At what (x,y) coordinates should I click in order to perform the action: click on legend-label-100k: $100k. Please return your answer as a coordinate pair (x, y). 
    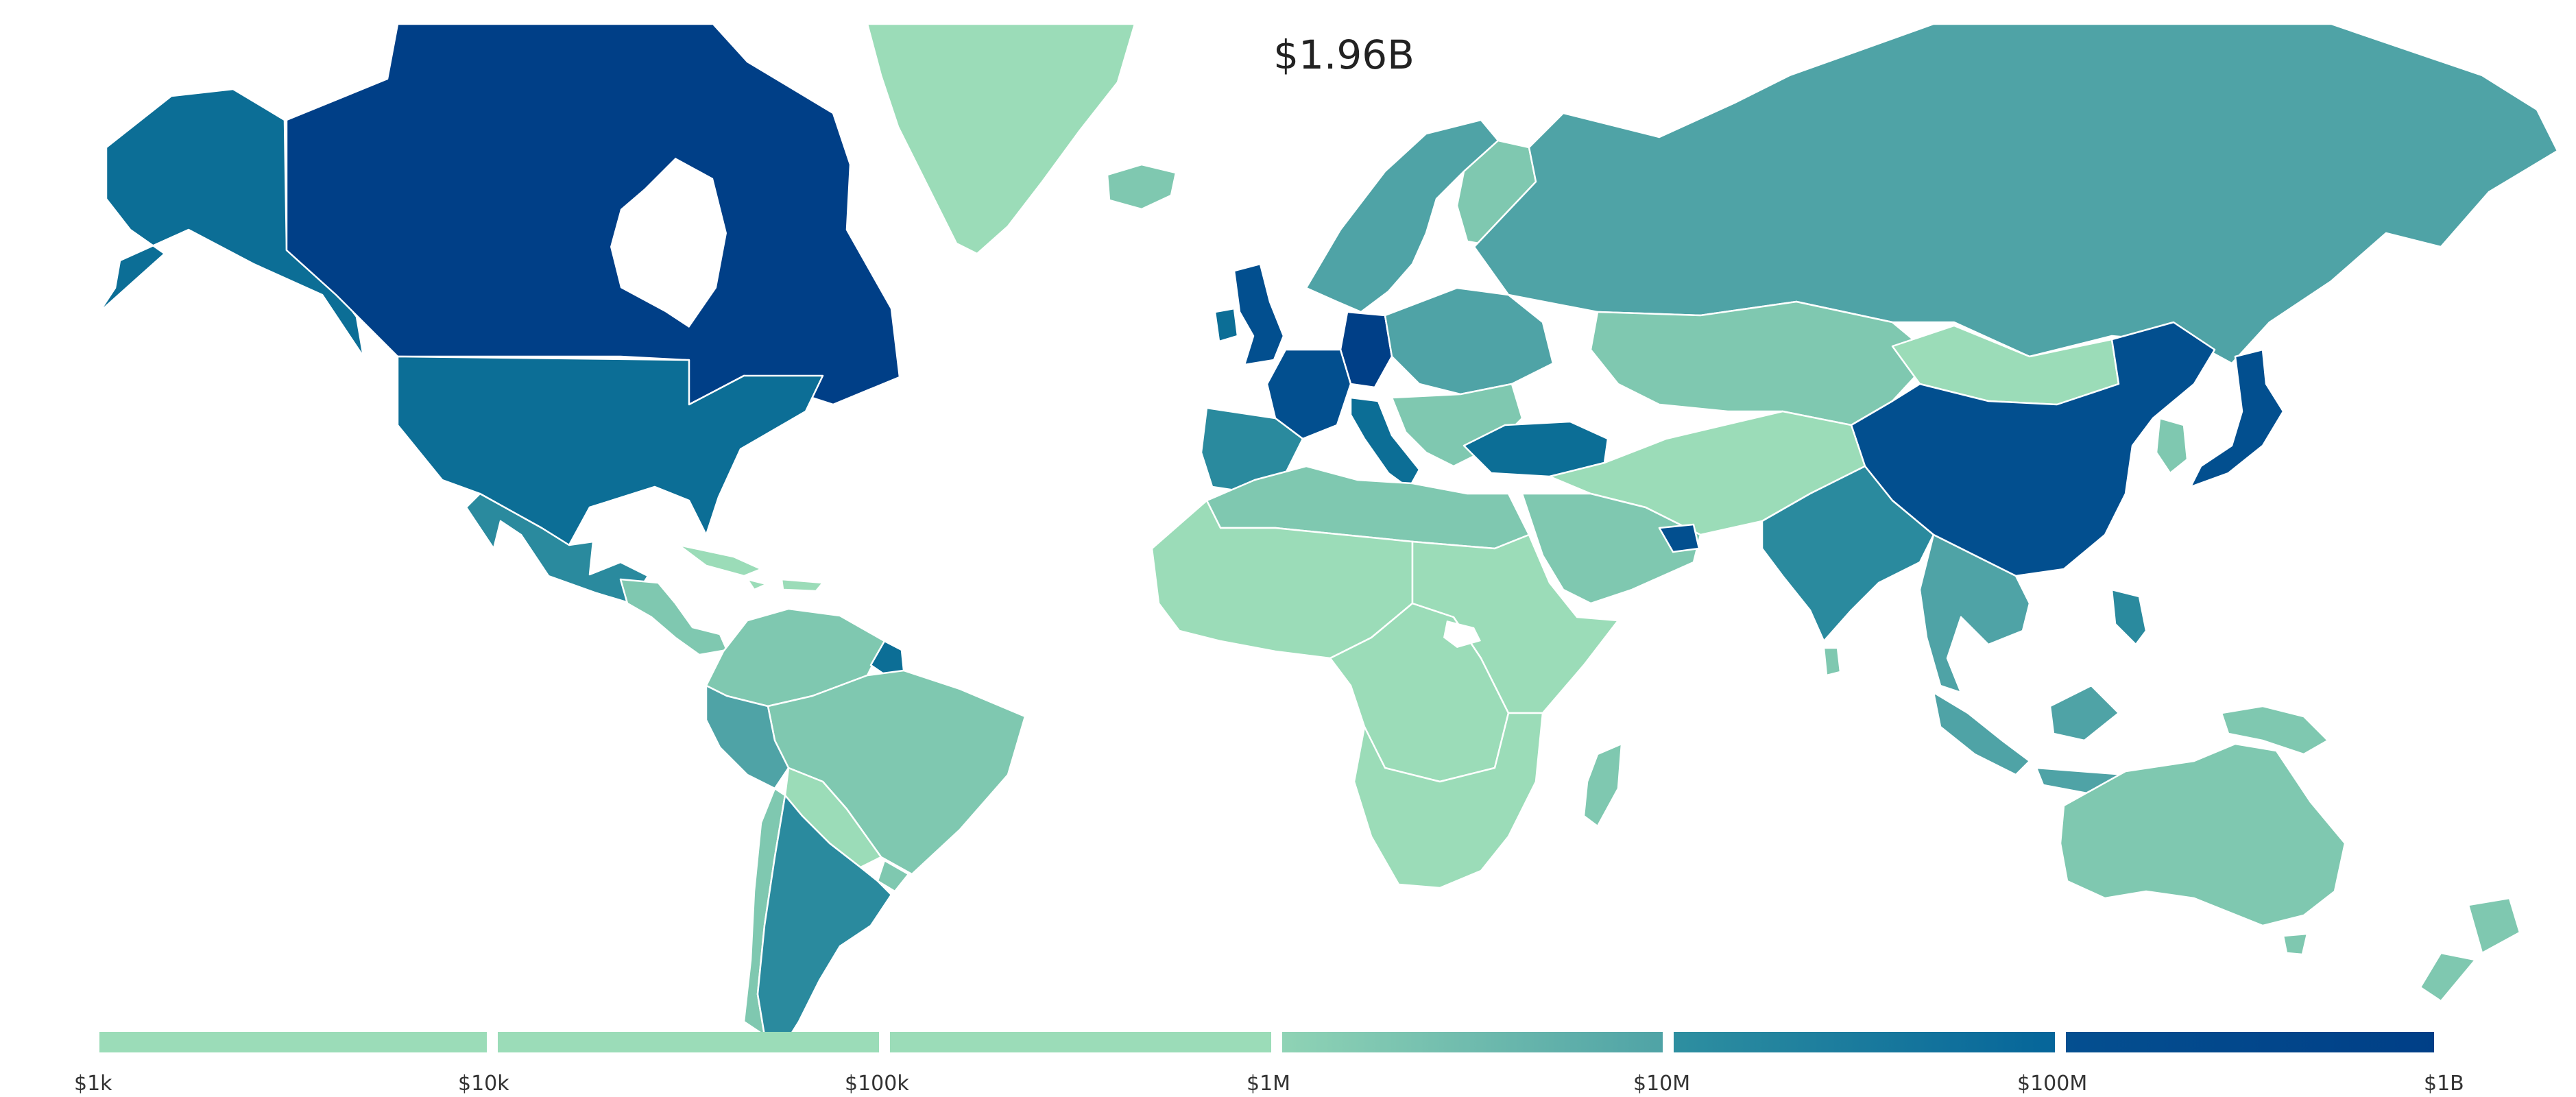
    Looking at the image, I should click on (877, 1084).